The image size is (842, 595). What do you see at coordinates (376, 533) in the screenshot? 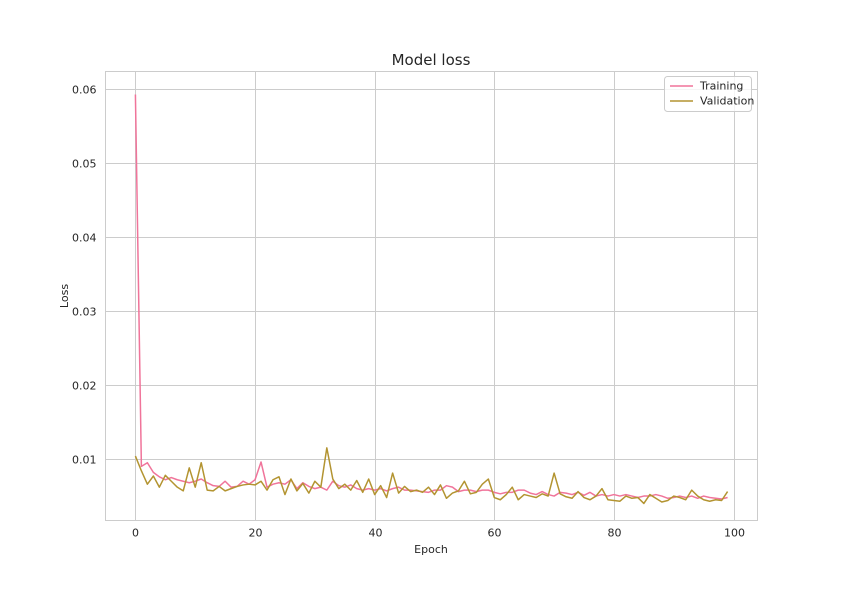
I see `x-tick-label: 40` at bounding box center [376, 533].